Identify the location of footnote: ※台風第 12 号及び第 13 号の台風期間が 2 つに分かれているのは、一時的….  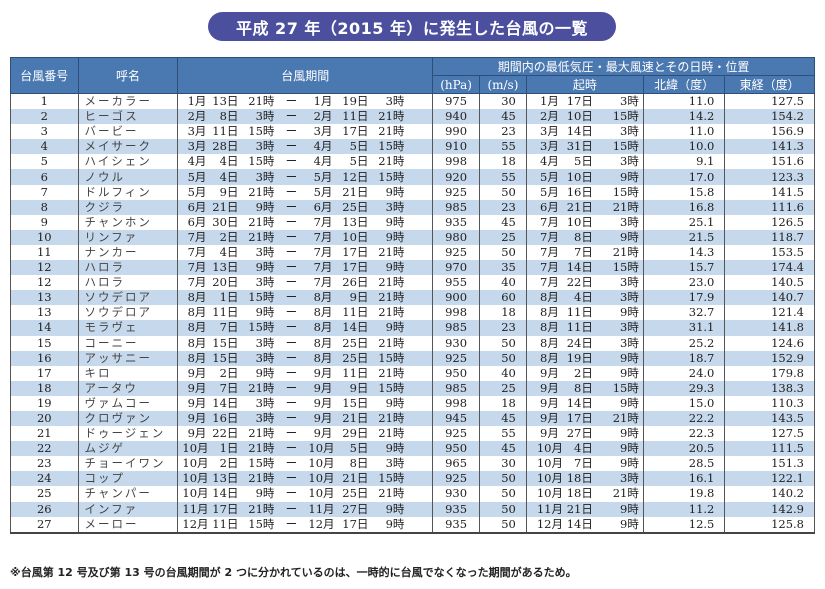
(293, 572).